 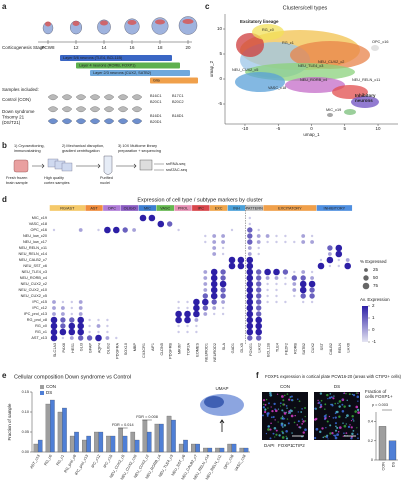 What do you see at coordinates (132, 22) in the screenshot?
I see `brain-region` at bounding box center [132, 22].